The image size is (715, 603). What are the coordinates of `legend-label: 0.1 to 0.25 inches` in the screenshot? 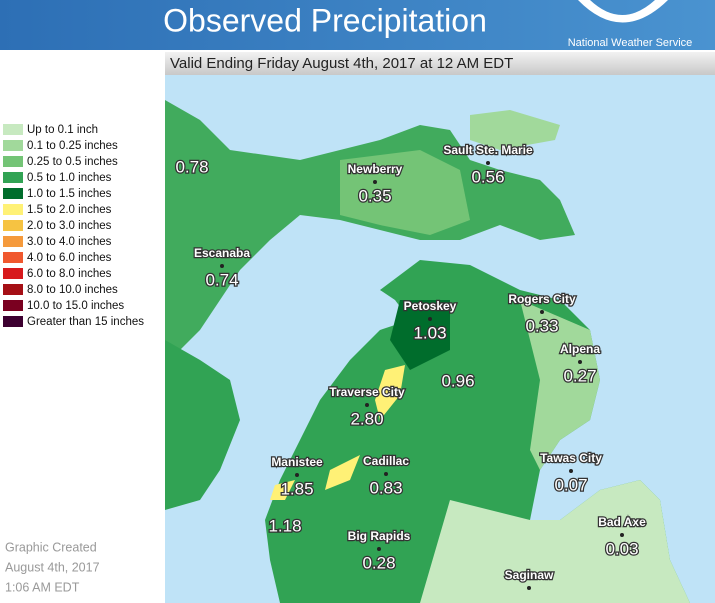 It's located at (72, 146).